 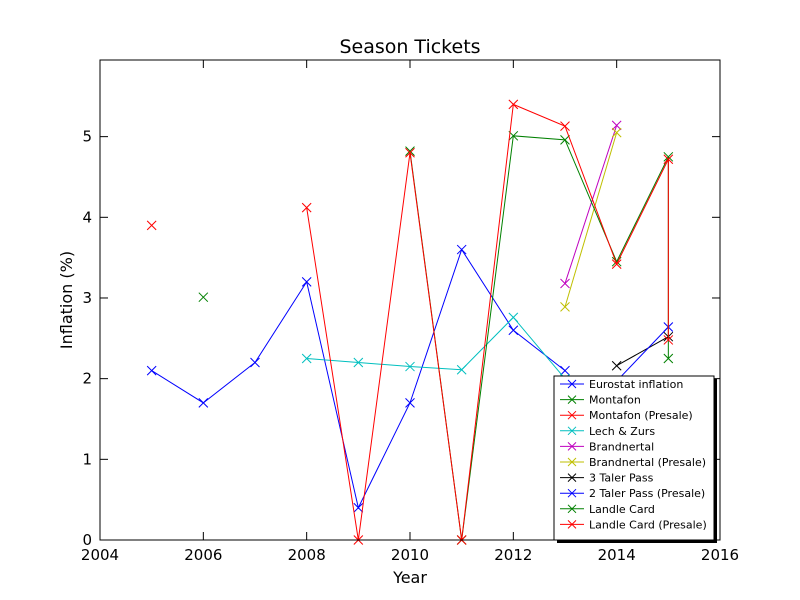 I want to click on legend-entry: Montafon (Presale), so click(x=626, y=415).